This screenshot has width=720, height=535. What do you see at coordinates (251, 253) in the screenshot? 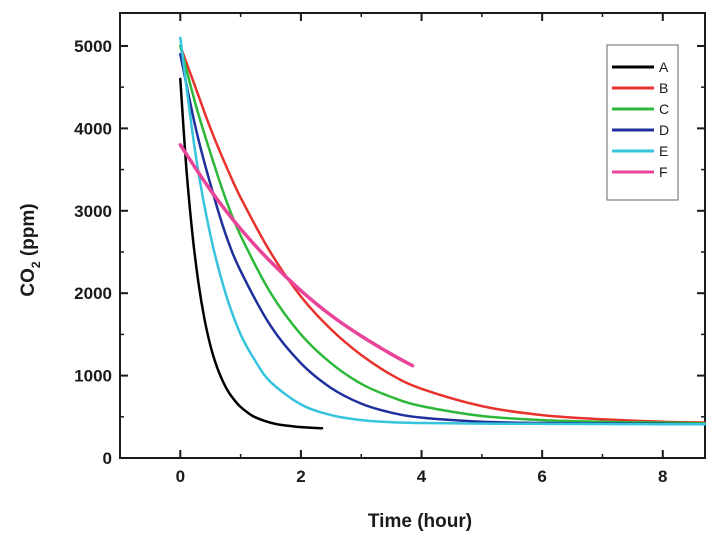
I see `series-line-a` at bounding box center [251, 253].